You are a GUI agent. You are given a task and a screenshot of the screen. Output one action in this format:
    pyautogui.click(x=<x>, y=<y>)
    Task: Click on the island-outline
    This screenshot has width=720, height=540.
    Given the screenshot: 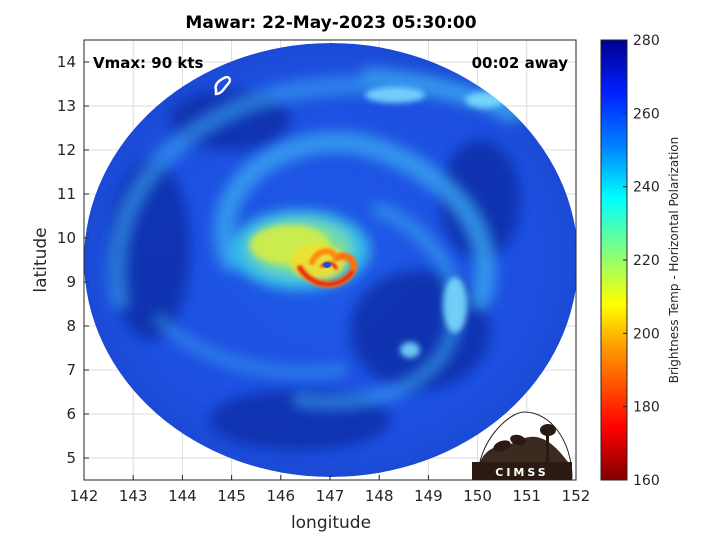 What is the action you would take?
    pyautogui.click(x=223, y=85)
    